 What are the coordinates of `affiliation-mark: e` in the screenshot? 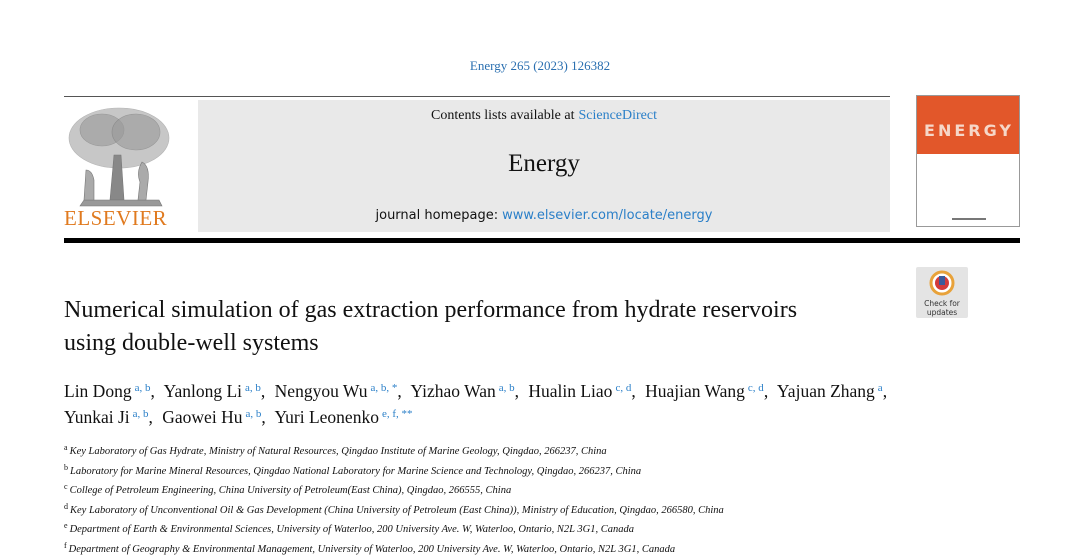 It's located at (66, 526).